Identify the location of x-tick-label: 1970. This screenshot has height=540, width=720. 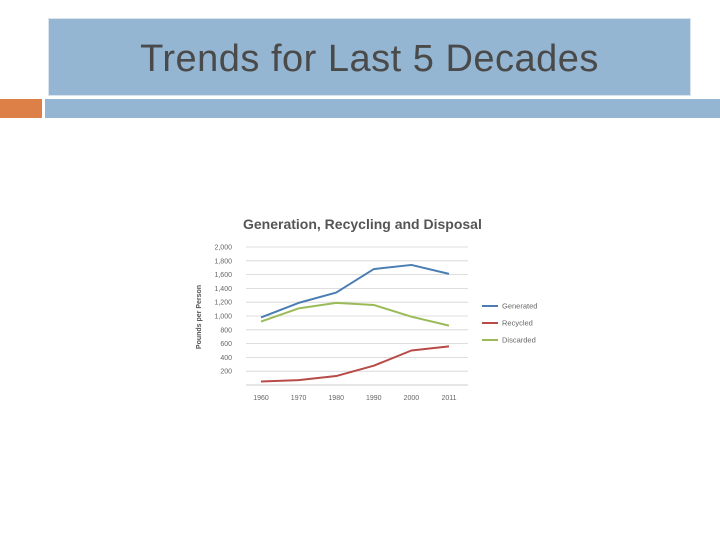
(299, 398).